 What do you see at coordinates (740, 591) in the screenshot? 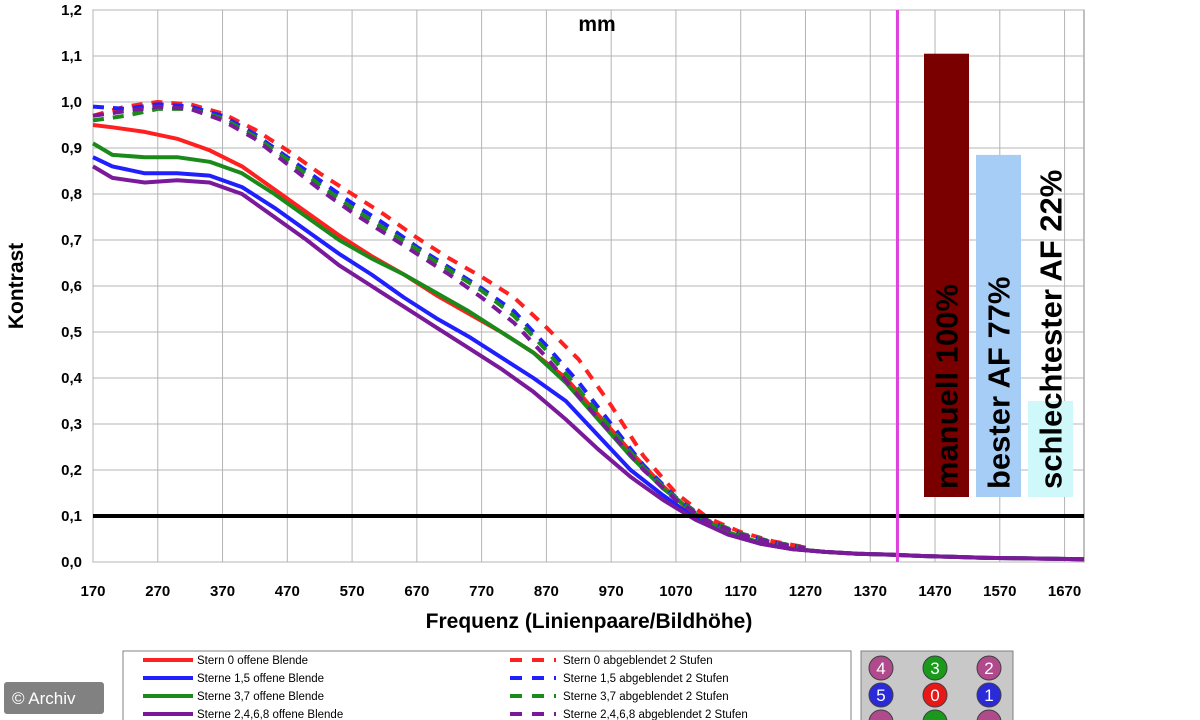
I see `x-tick-label: 1170` at bounding box center [740, 591].